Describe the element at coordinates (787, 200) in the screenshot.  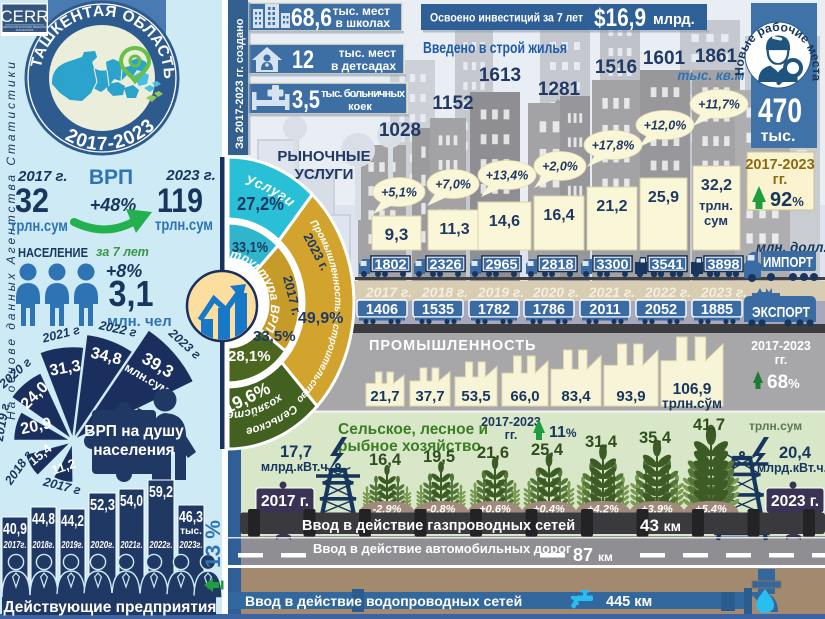
I see `svg-text: 92%` at that location.